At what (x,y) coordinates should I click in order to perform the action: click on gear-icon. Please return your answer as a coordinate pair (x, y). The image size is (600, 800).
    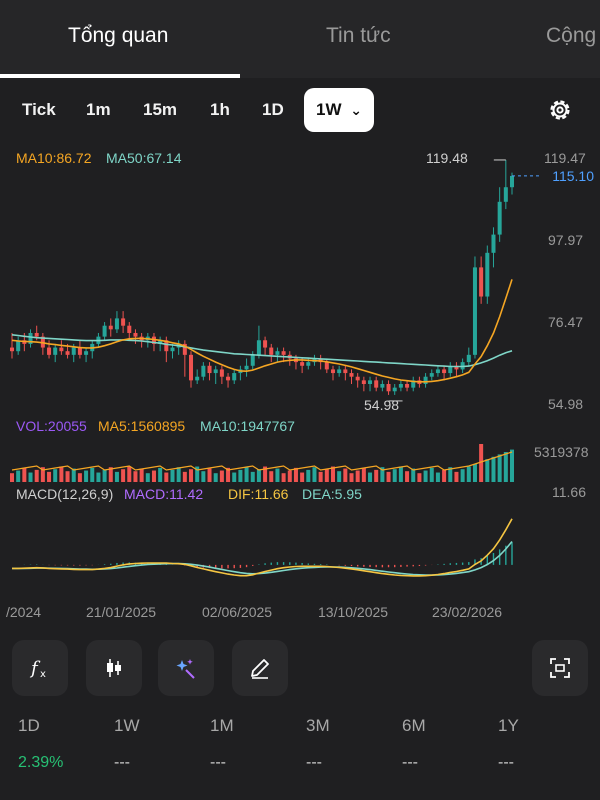
    Looking at the image, I should click on (560, 110).